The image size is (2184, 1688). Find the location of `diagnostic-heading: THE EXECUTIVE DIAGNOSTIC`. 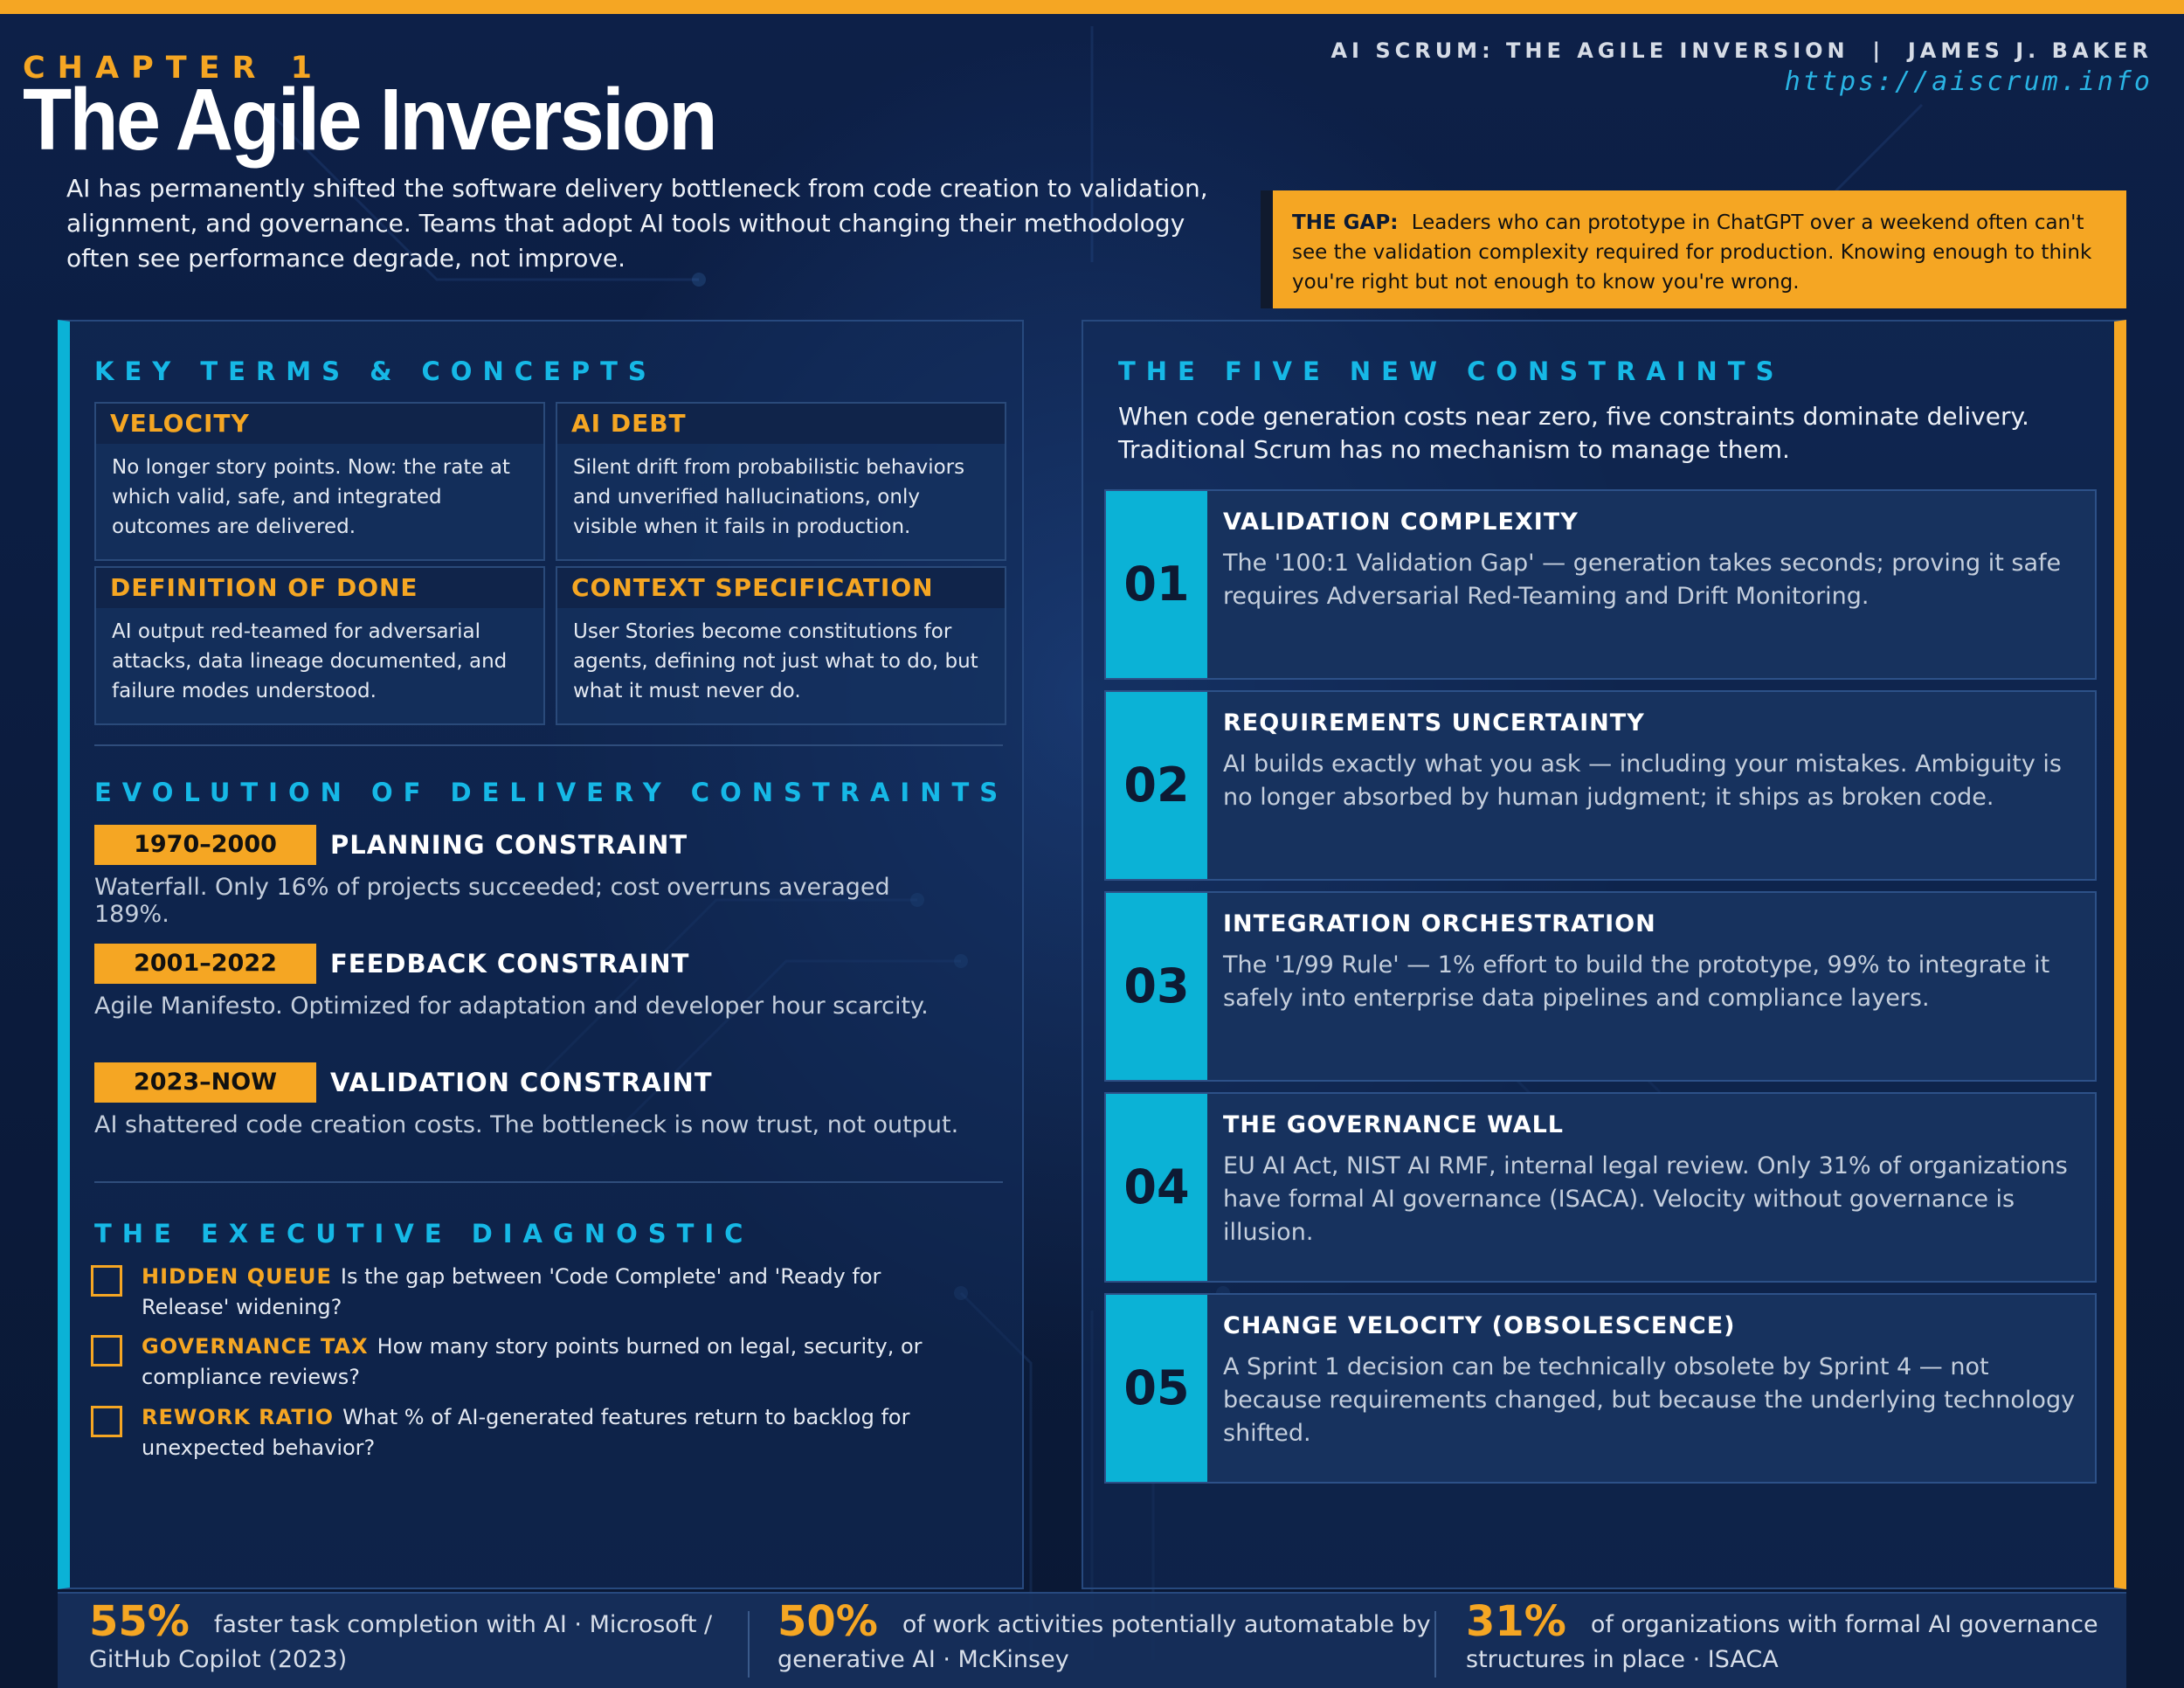

diagnostic-heading: THE EXECUTIVE DIAGNOSTIC is located at coordinates (424, 1234).